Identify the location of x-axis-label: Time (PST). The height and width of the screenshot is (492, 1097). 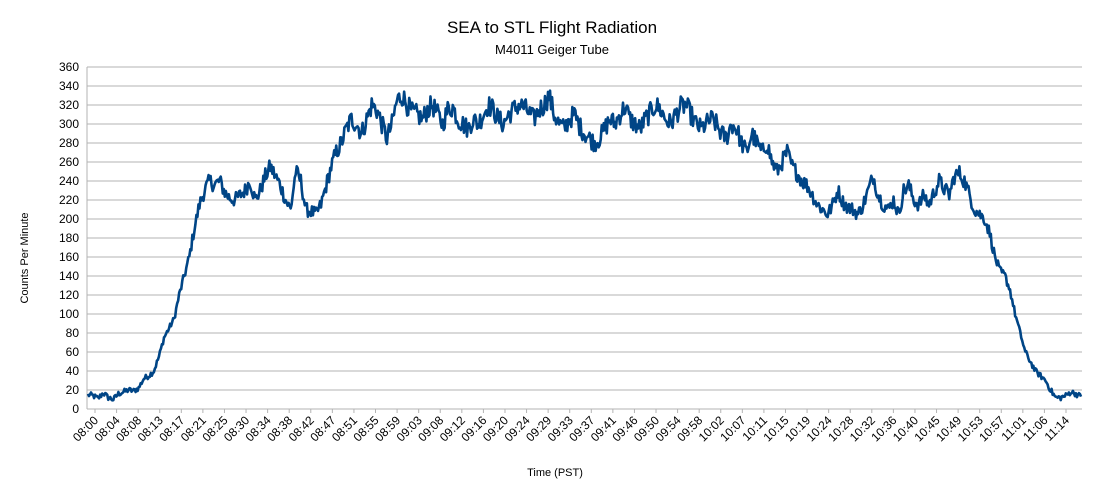
(555, 473).